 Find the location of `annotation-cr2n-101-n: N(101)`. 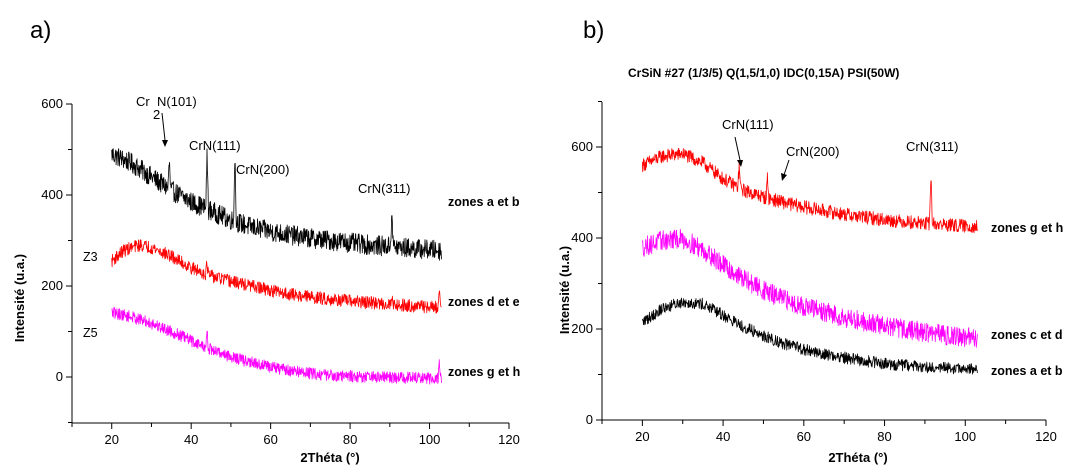

annotation-cr2n-101-n: N(101) is located at coordinates (177, 101).